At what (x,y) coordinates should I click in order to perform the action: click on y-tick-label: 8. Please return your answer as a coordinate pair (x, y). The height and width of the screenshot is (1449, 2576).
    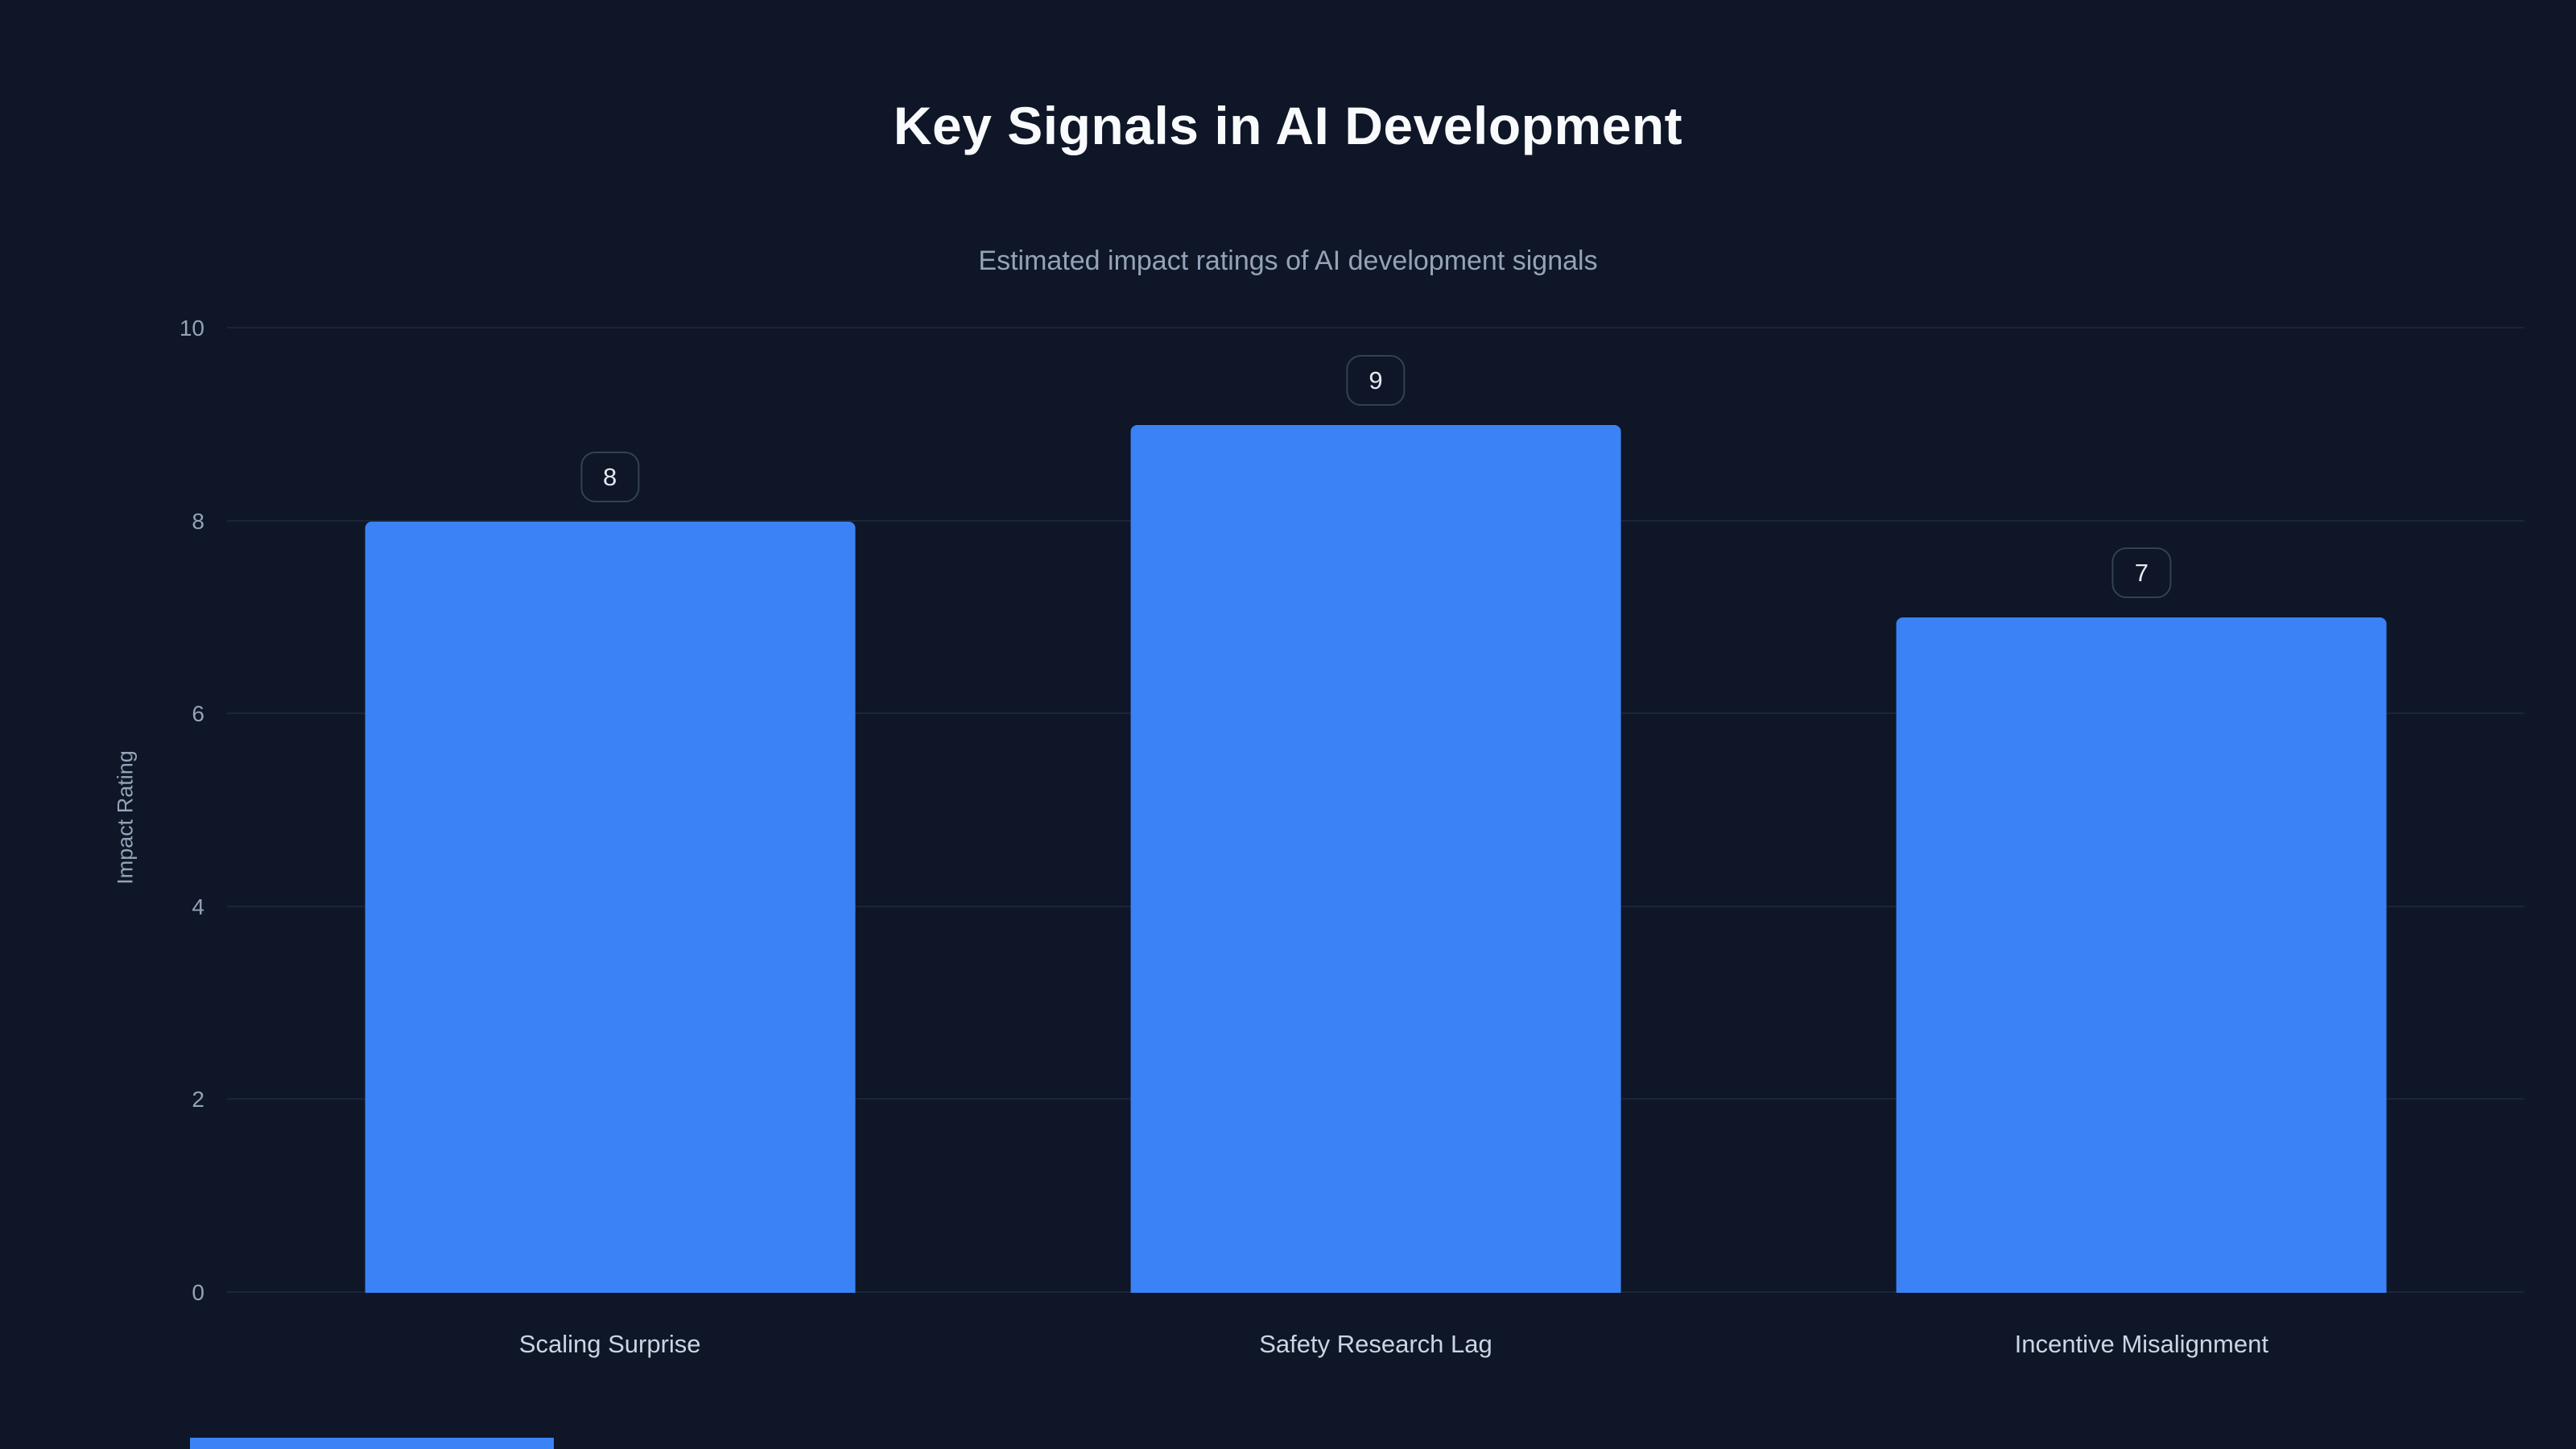
    Looking at the image, I should click on (198, 521).